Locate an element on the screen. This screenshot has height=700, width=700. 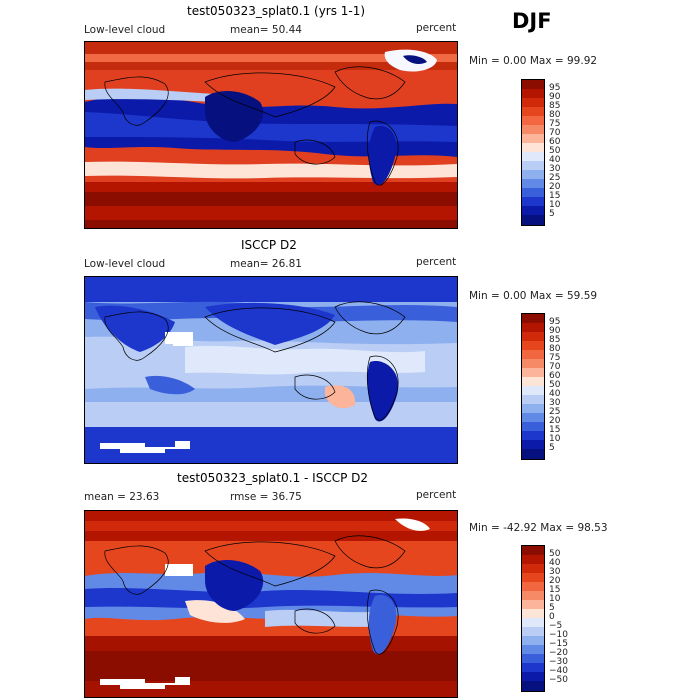
panel-1-minmax: Min = 0.00 Max = 99.92 is located at coordinates (533, 61).